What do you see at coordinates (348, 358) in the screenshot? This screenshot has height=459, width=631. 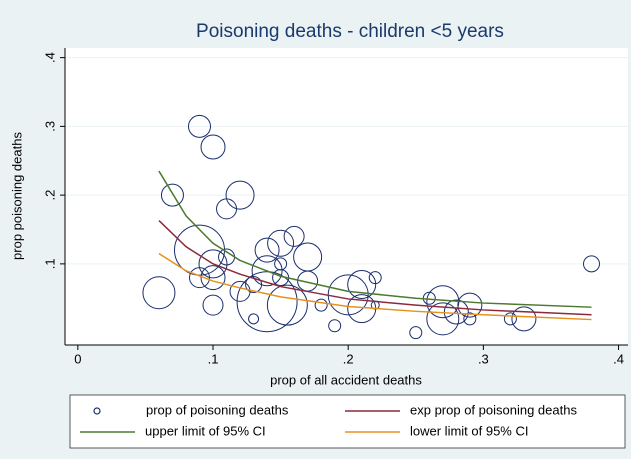 I see `x-tick-label: .2` at bounding box center [348, 358].